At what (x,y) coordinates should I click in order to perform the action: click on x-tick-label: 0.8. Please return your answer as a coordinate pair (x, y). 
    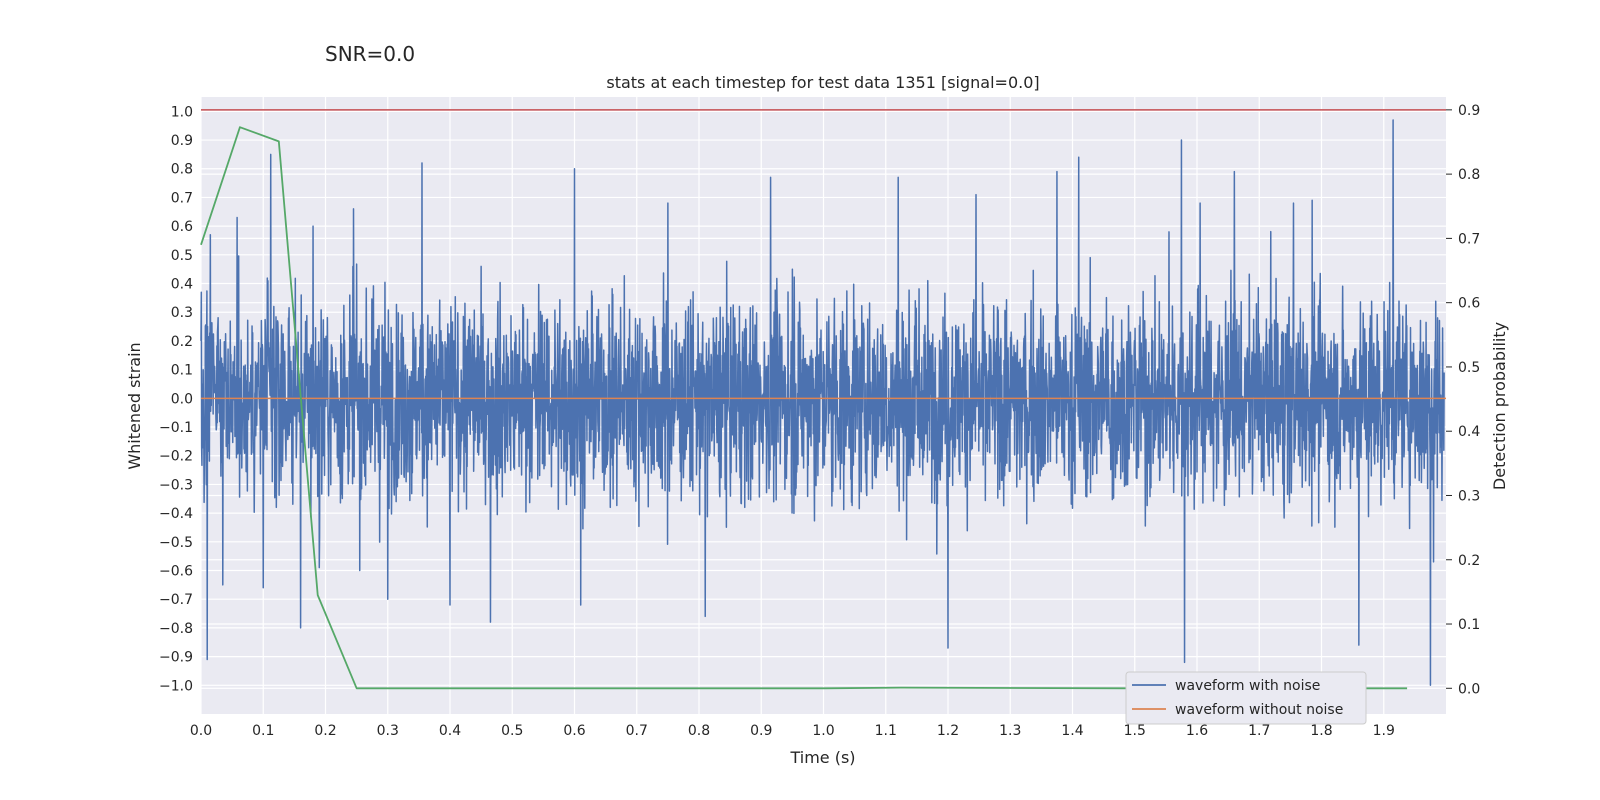
    Looking at the image, I should click on (699, 731).